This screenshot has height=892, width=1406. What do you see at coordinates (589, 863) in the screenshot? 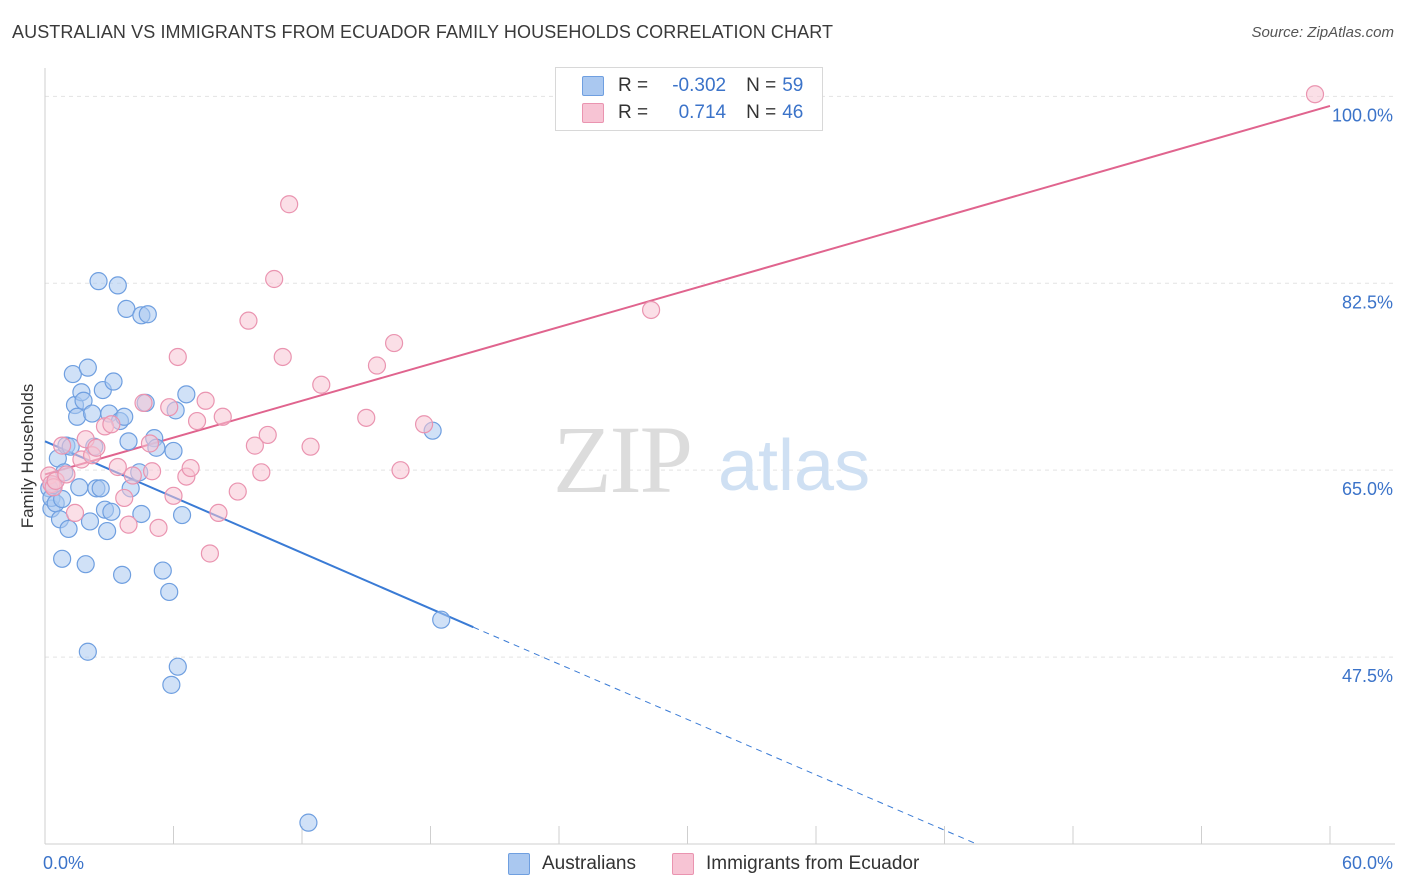
I see `legend-label: Australians` at bounding box center [589, 863].